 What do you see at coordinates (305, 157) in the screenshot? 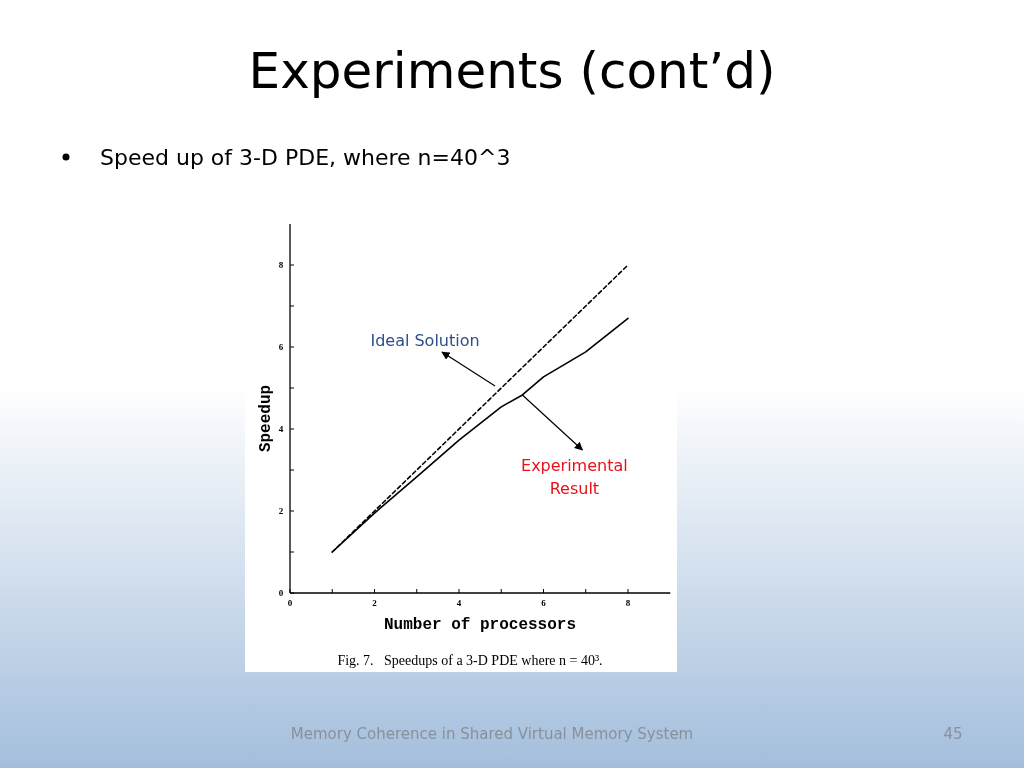
I see `chart-subtitle: Speed up of 3-D PDE, where n=40^3` at bounding box center [305, 157].